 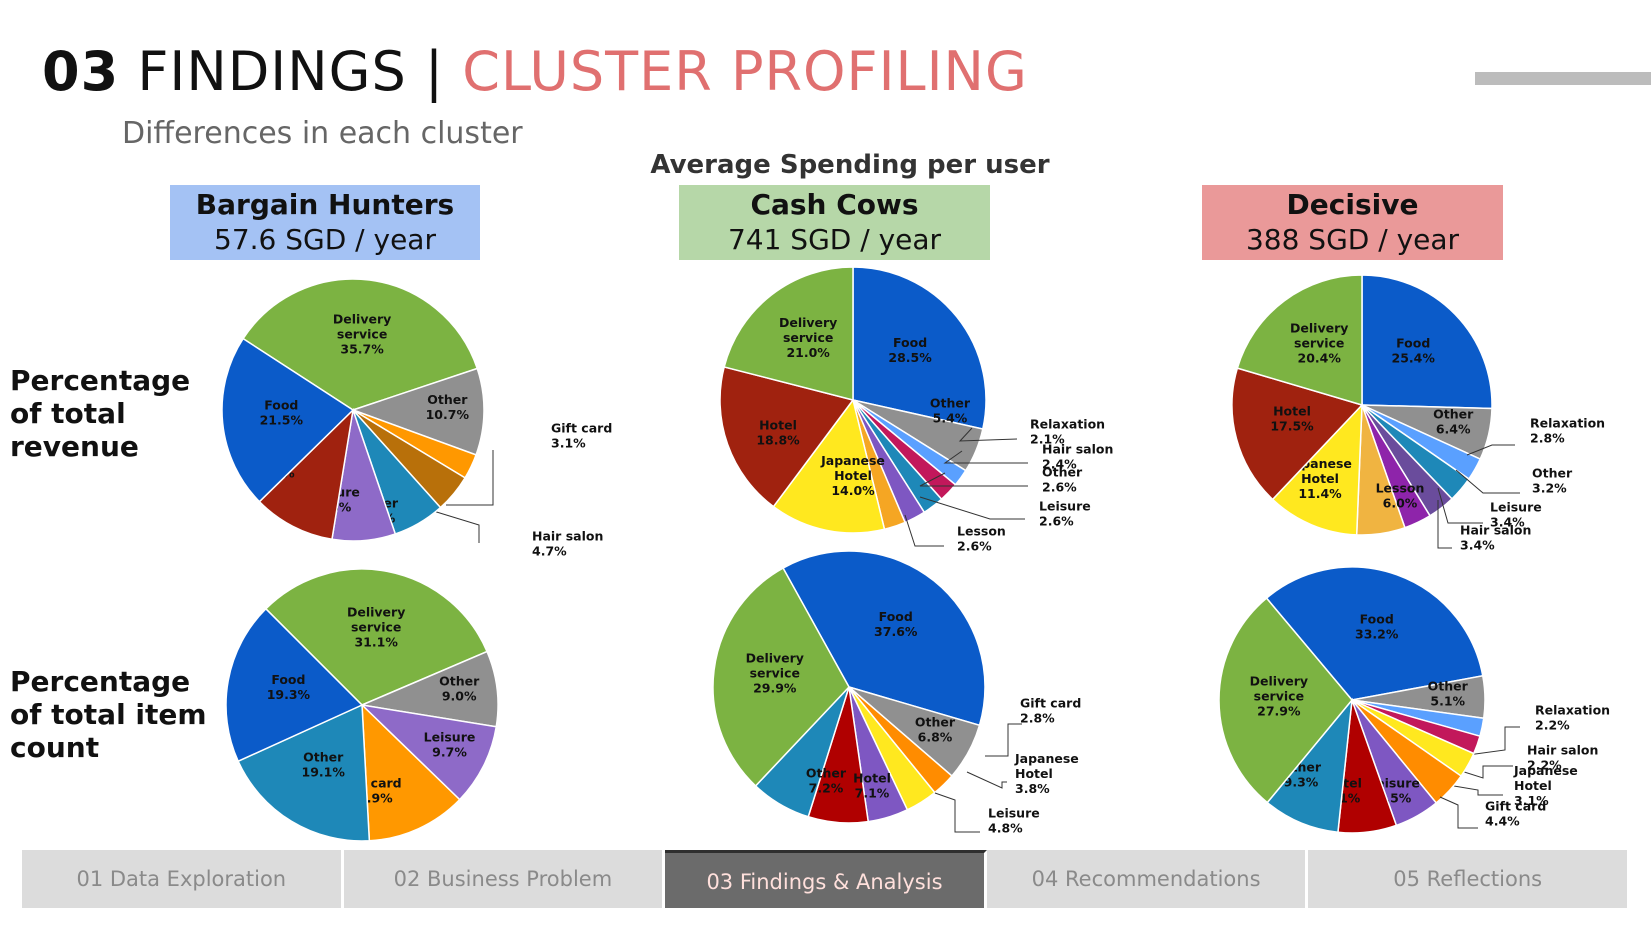 What do you see at coordinates (282, 413) in the screenshot?
I see `slice-label: Food 21.5%` at bounding box center [282, 413].